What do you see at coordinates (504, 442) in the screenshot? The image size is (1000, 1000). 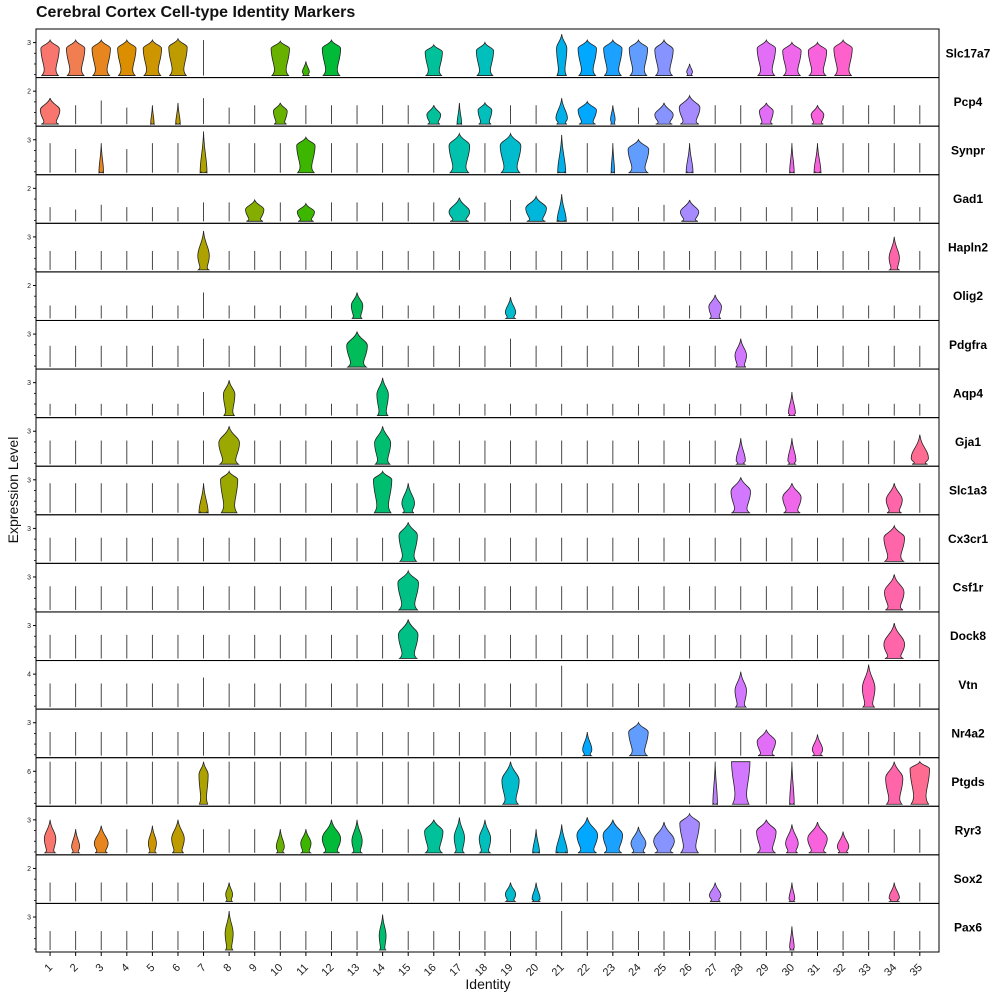 I see `gene-panel-gja1: 3 Gja1` at bounding box center [504, 442].